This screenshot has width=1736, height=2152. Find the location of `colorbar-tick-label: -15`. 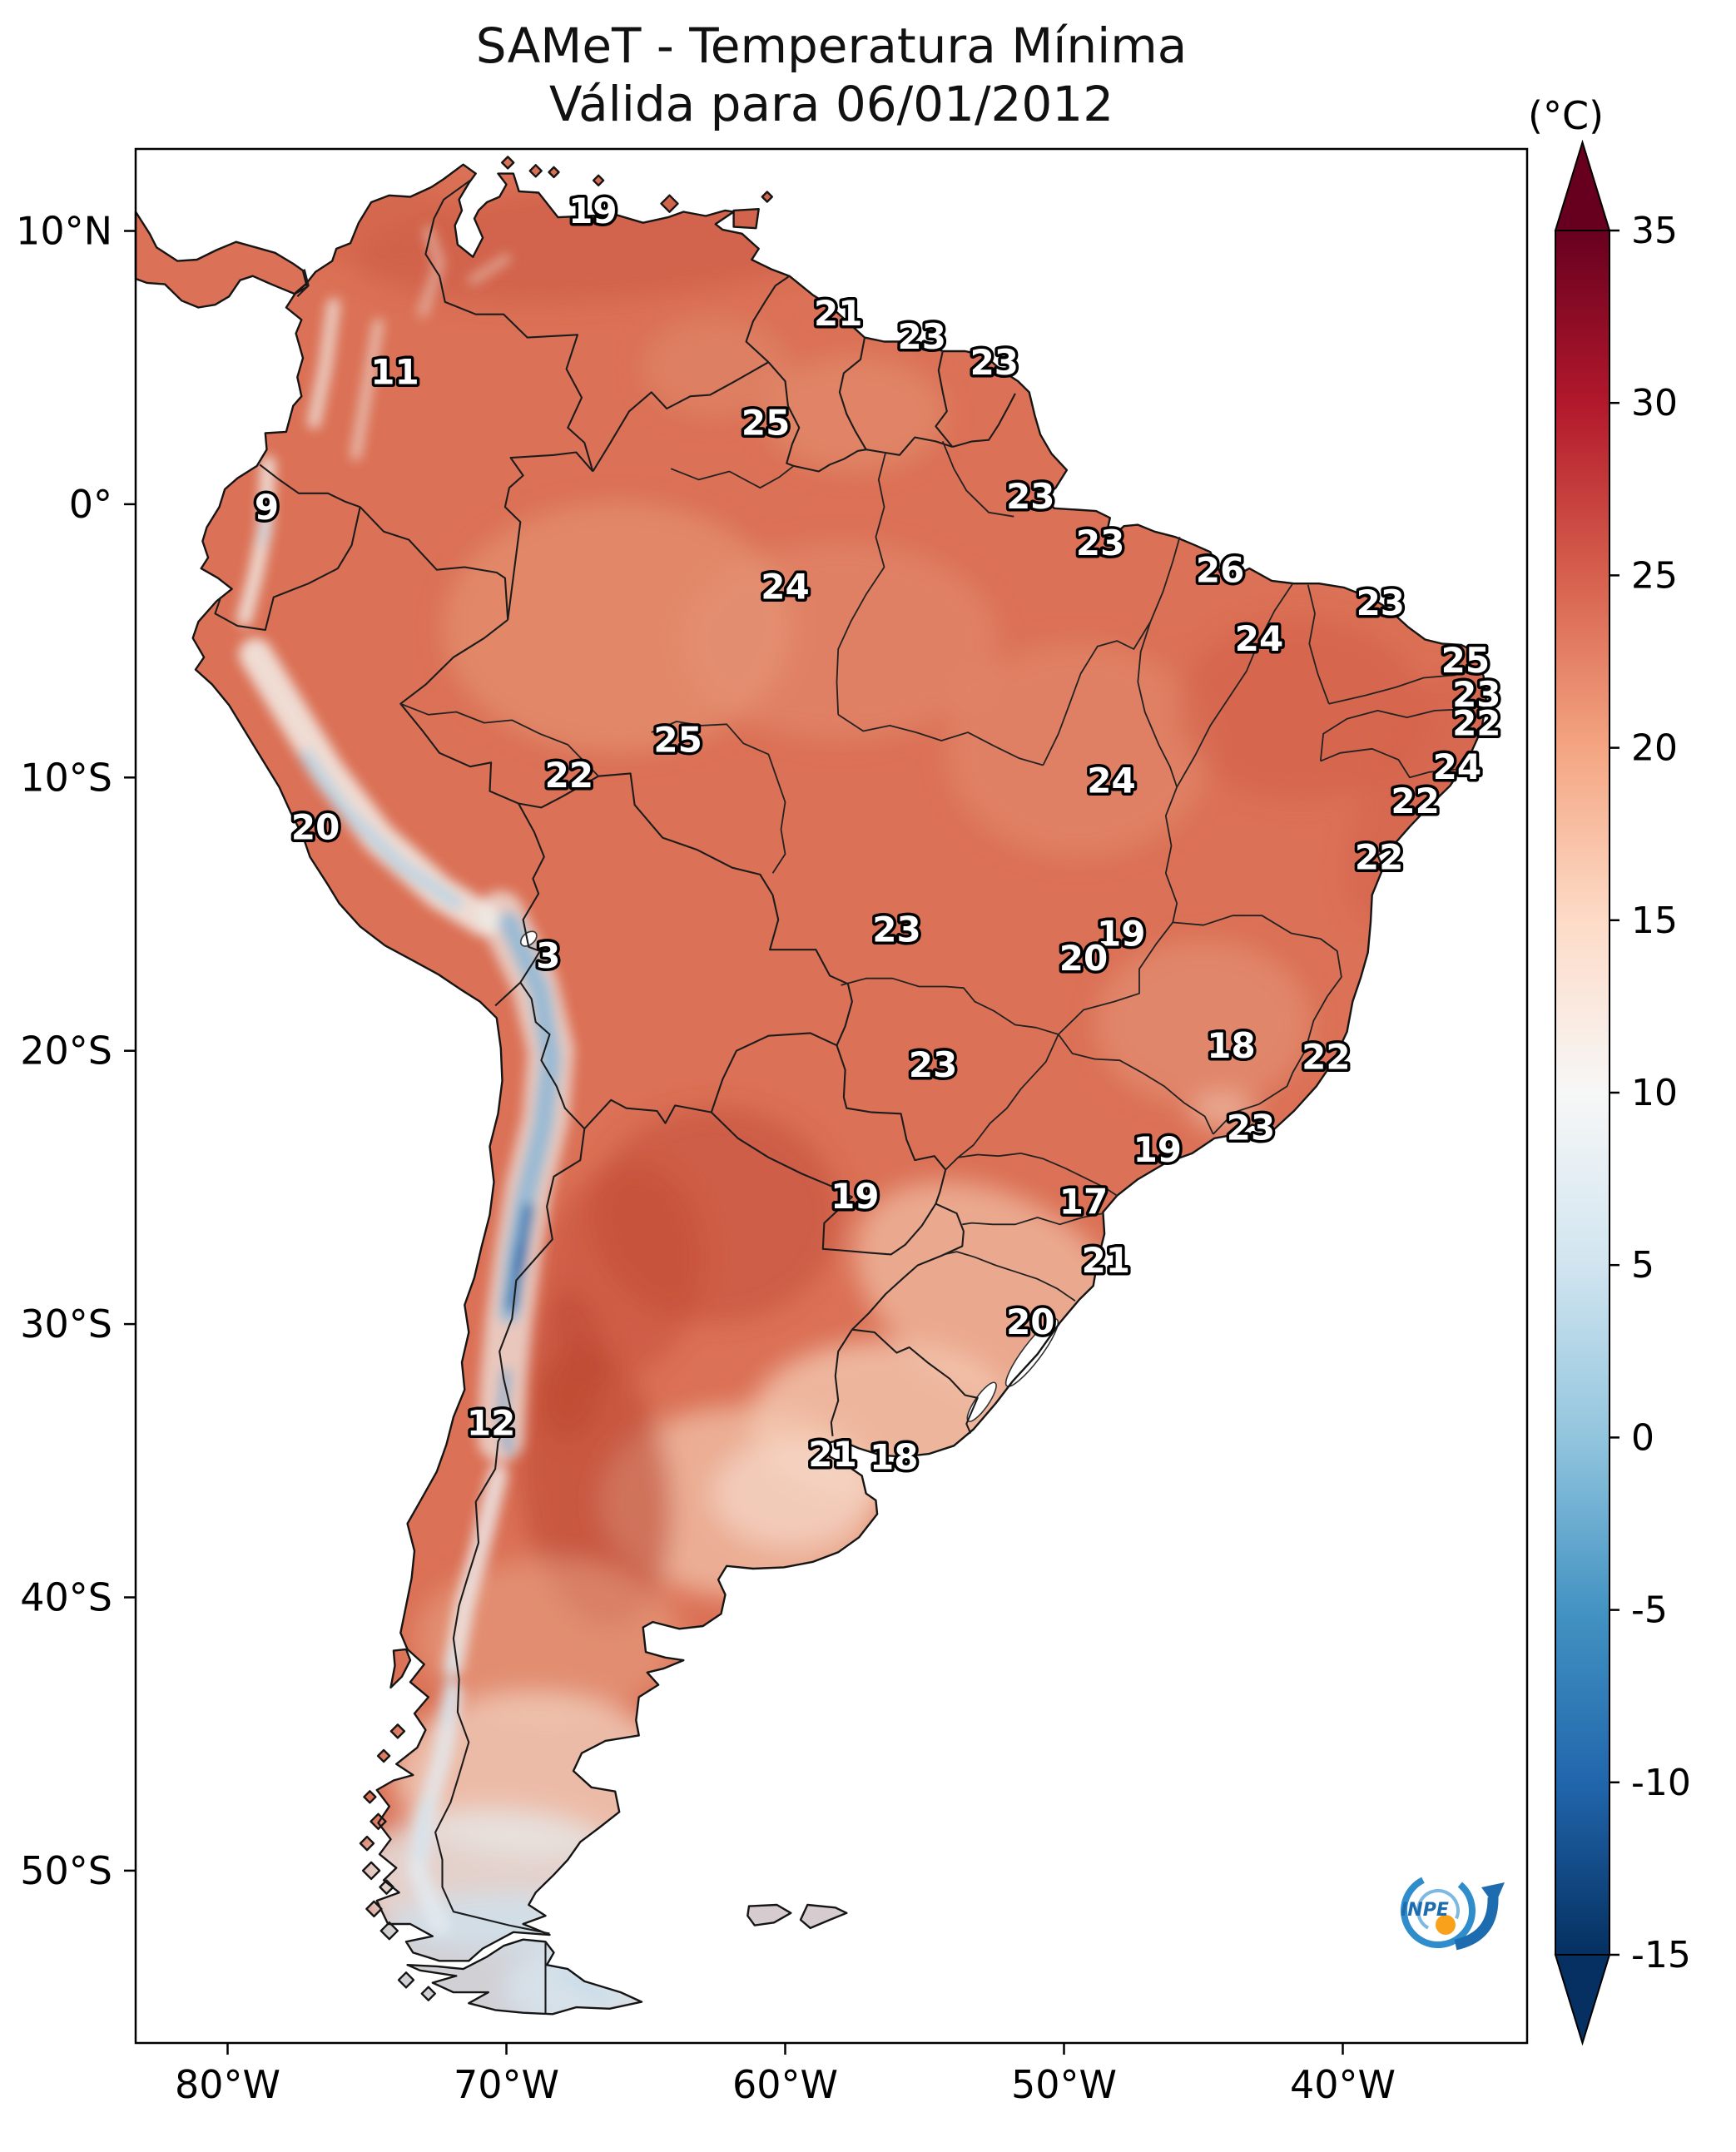

colorbar-tick-label: -15 is located at coordinates (1661, 1955).